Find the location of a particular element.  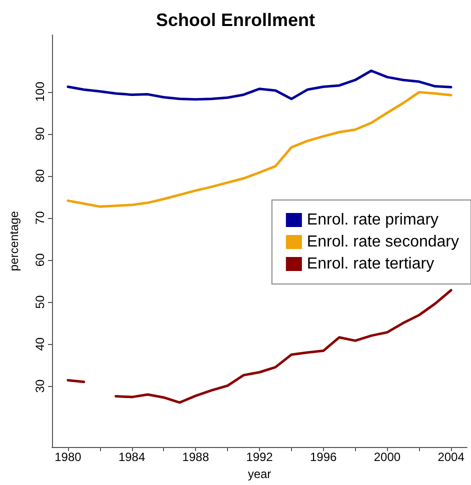

y-tick-label: 30 is located at coordinates (40, 386).